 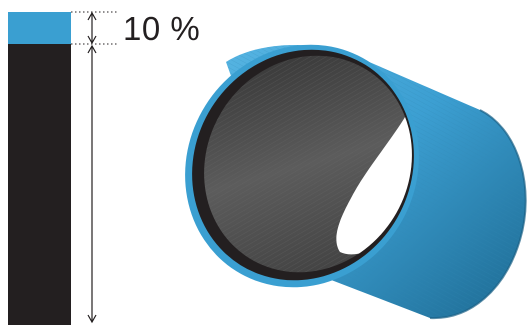 What do you see at coordinates (39, 184) in the screenshot?
I see `core-layer-bar` at bounding box center [39, 184].